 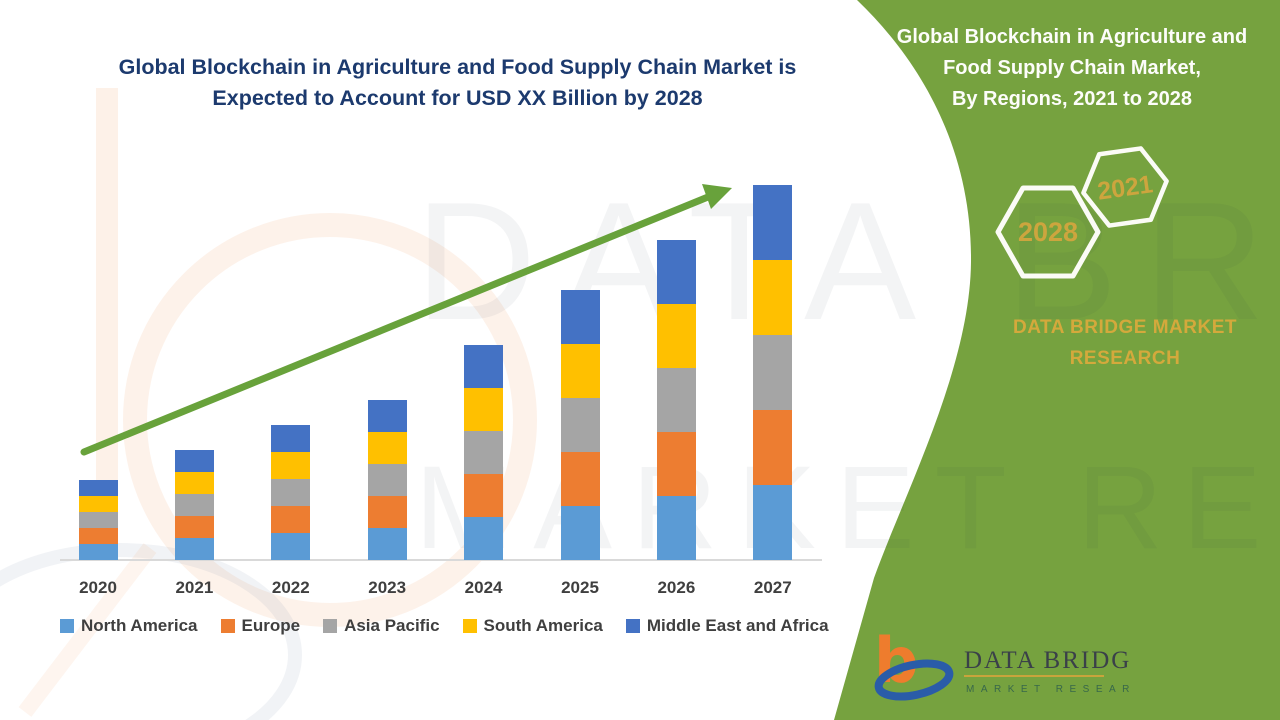 What do you see at coordinates (290, 587) in the screenshot?
I see `x-axis-label-2022: 2022` at bounding box center [290, 587].